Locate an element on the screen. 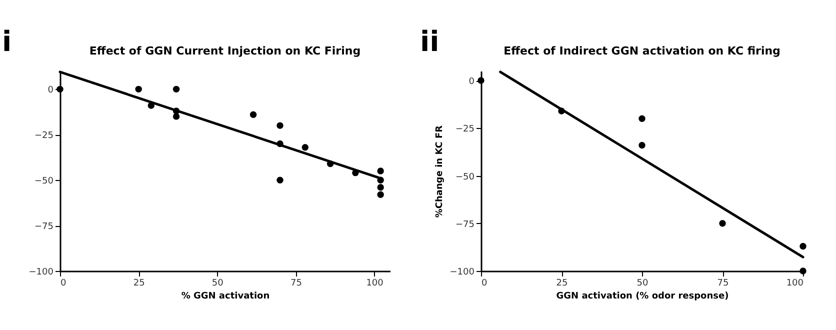 This screenshot has width=836, height=330. x-axis-title: % GGN activation is located at coordinates (225, 297).